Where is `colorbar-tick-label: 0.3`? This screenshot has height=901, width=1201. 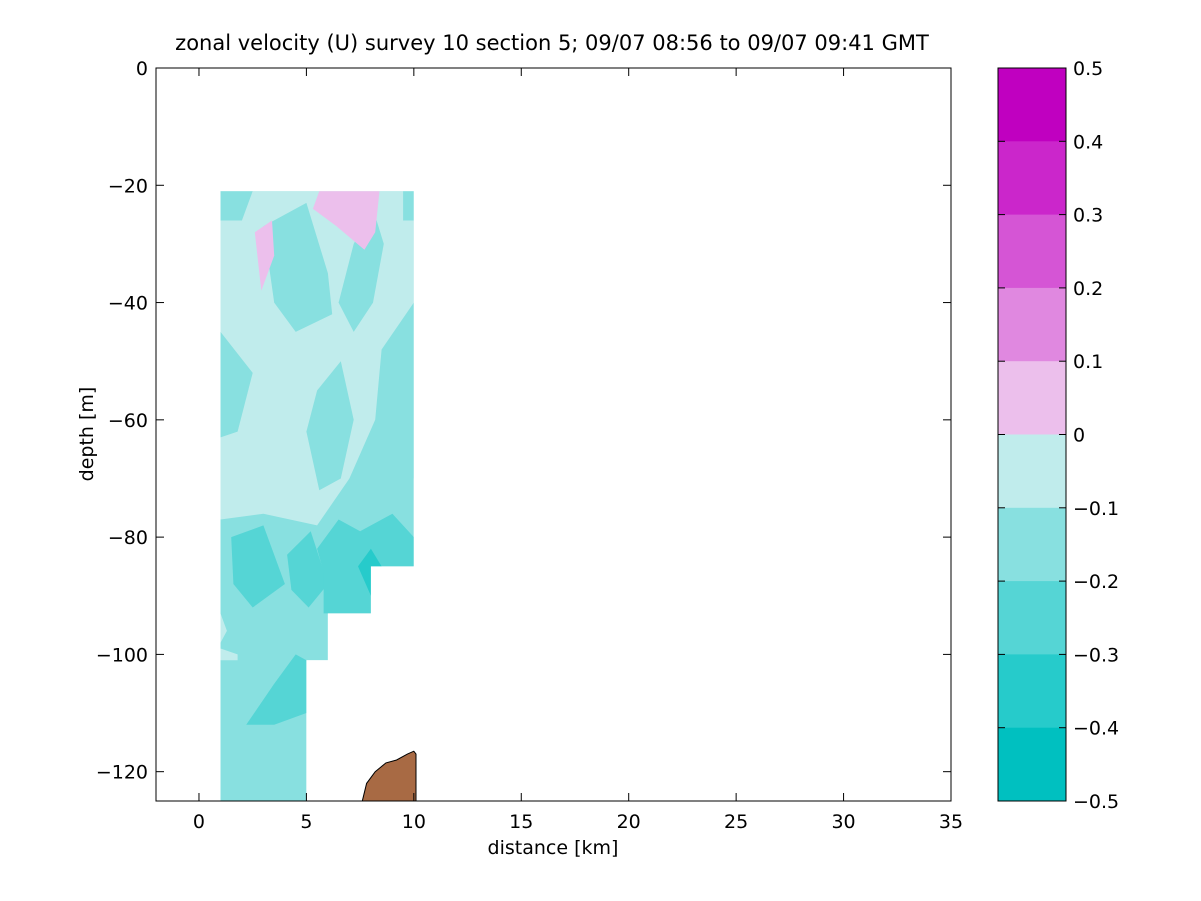 colorbar-tick-label: 0.3 is located at coordinates (1088, 216).